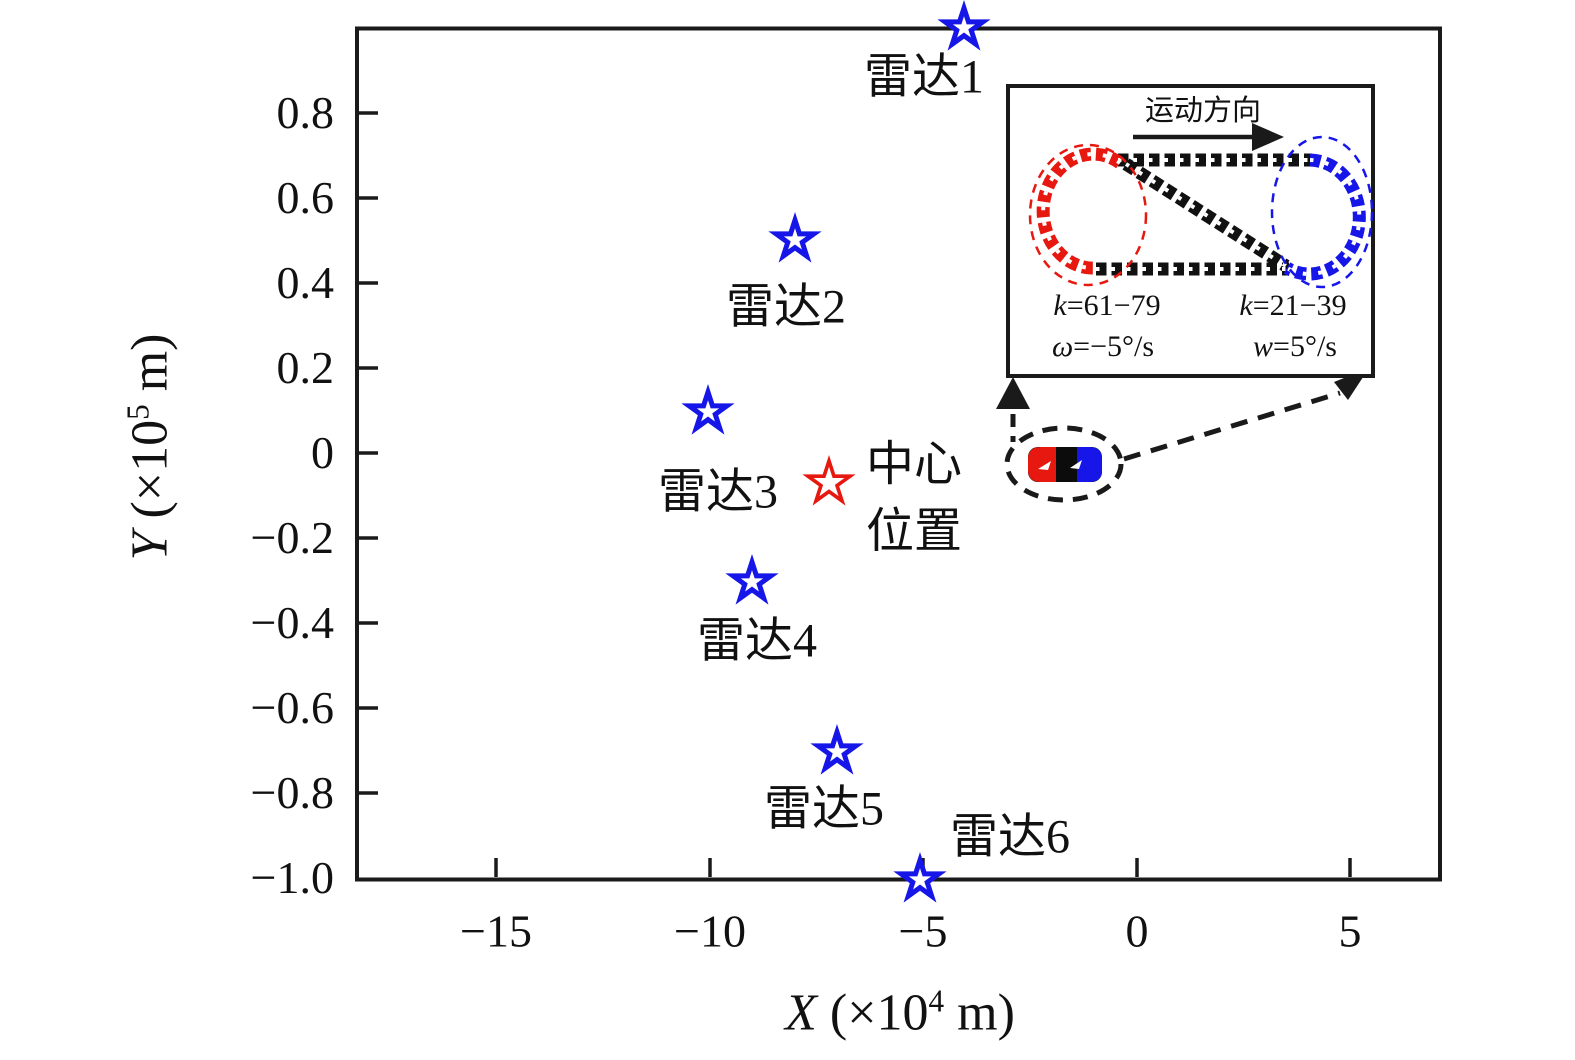 Image resolution: width=1575 pixels, height=1060 pixels. What do you see at coordinates (1201, 214) in the screenshot?
I see `trajectory-white-dots` at bounding box center [1201, 214].